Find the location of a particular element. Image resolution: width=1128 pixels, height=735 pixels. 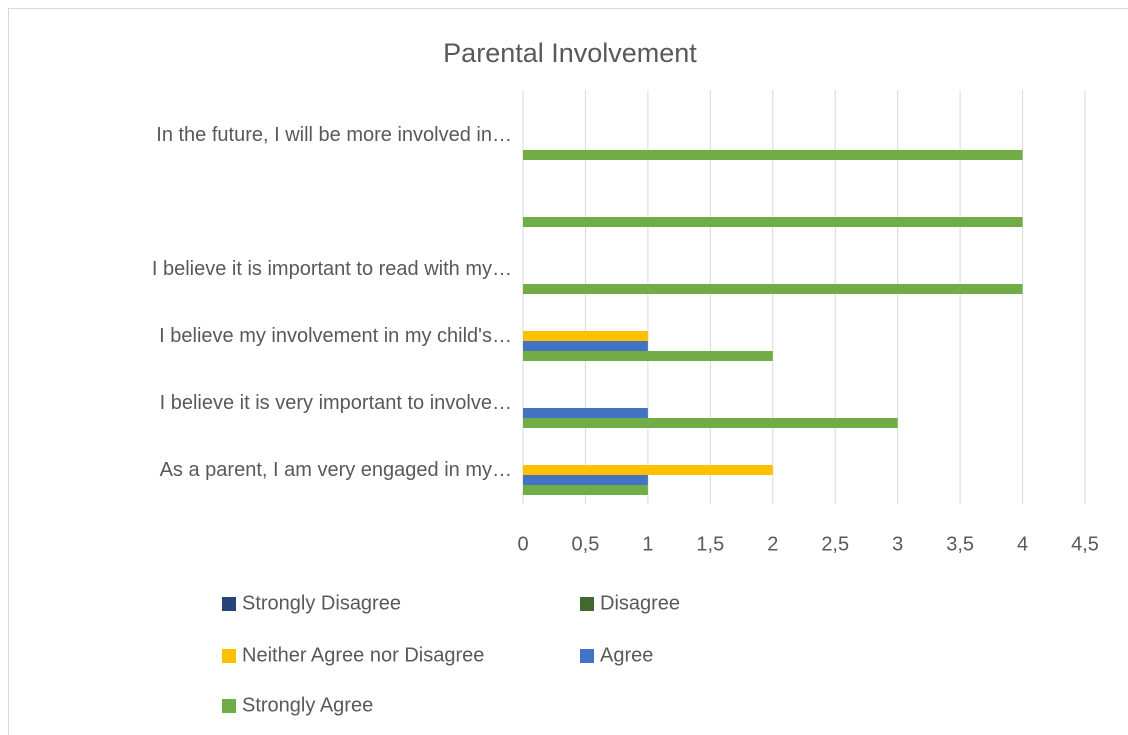

x-tick-label: 3,5 is located at coordinates (960, 544).